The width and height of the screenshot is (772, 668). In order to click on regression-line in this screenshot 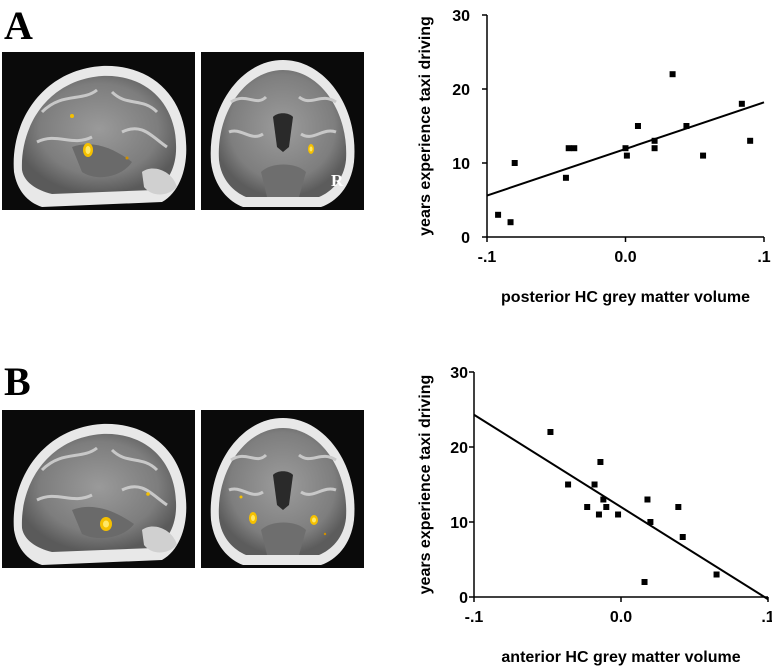, I will do `click(621, 507)`.